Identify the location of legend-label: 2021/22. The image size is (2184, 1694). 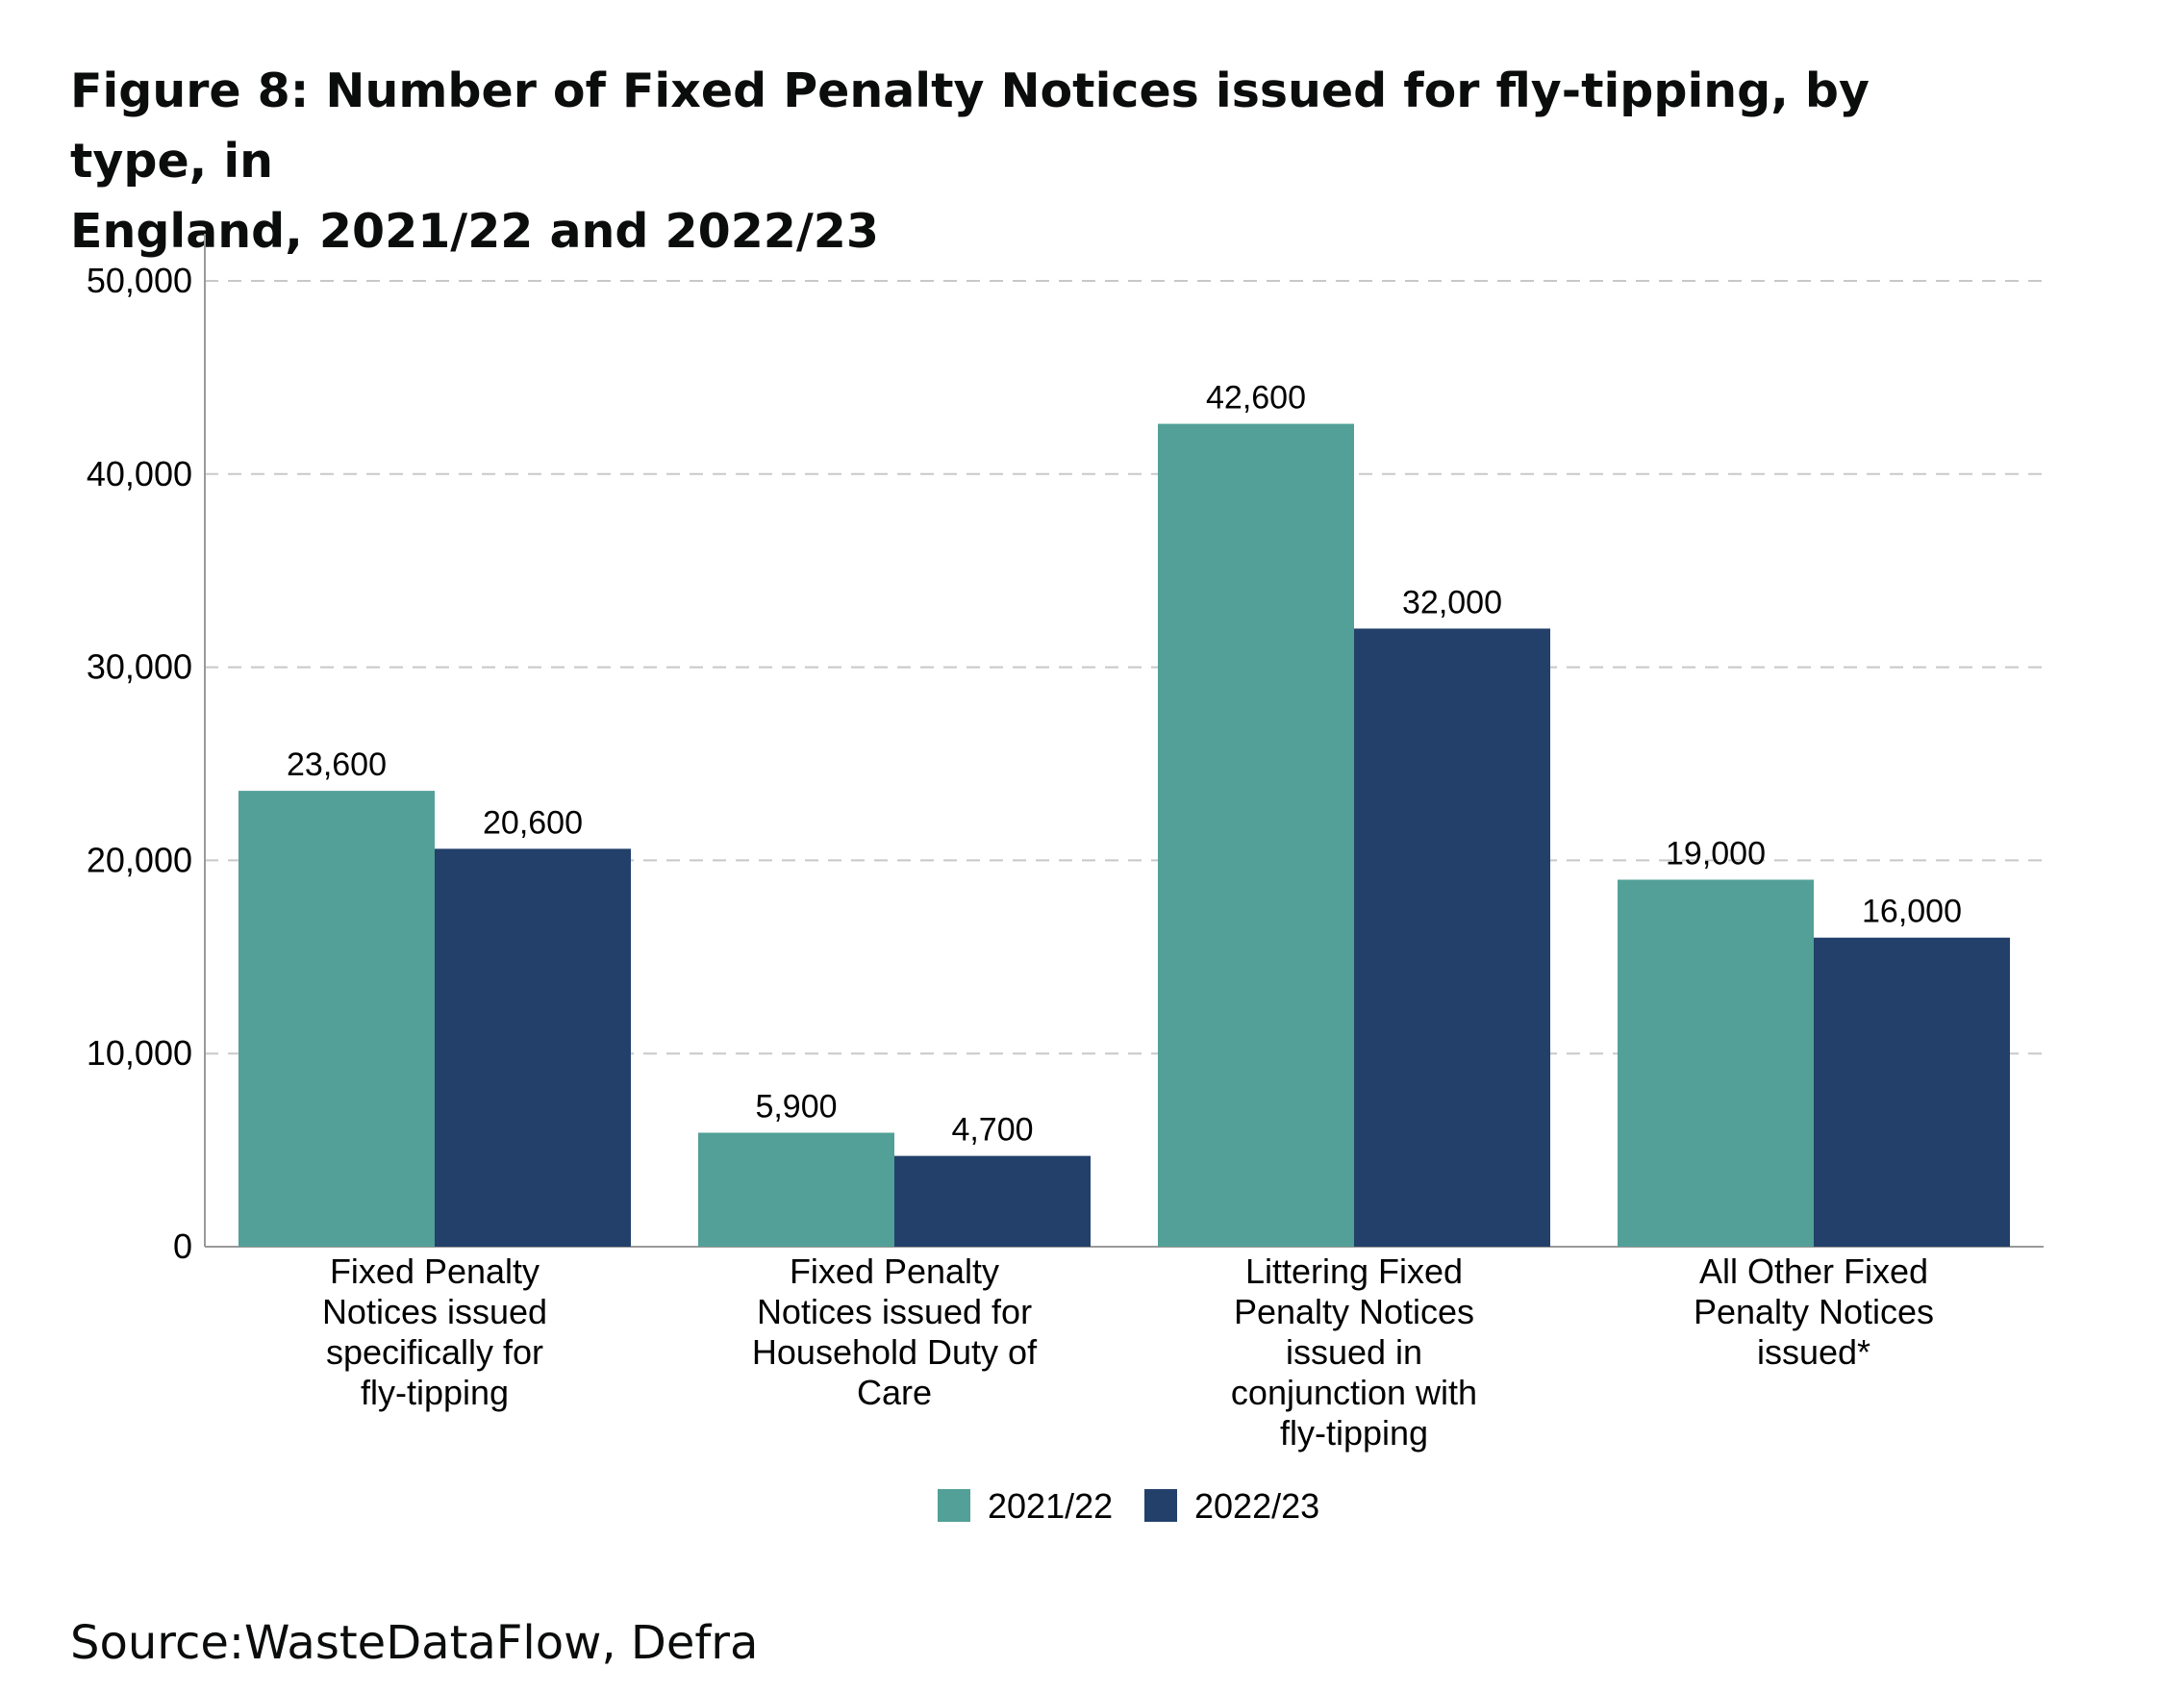
(1051, 1506).